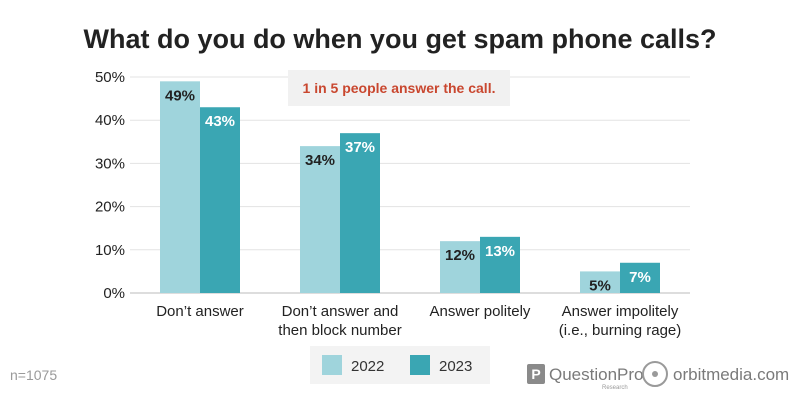 This screenshot has height=400, width=800. I want to click on data-label: 43%, so click(220, 121).